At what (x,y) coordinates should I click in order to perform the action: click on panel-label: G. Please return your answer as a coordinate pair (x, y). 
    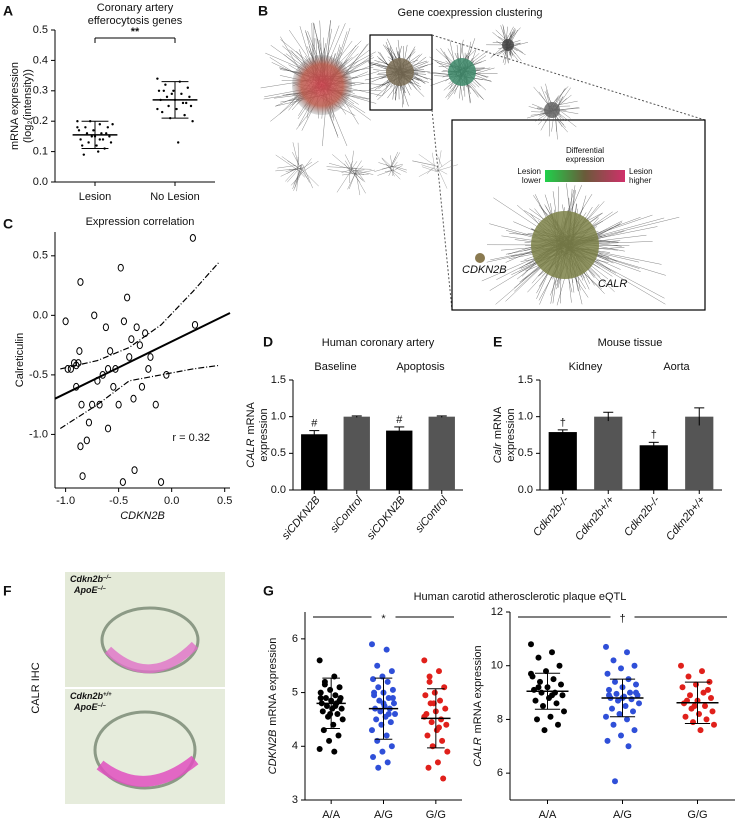
    Looking at the image, I should click on (268, 591).